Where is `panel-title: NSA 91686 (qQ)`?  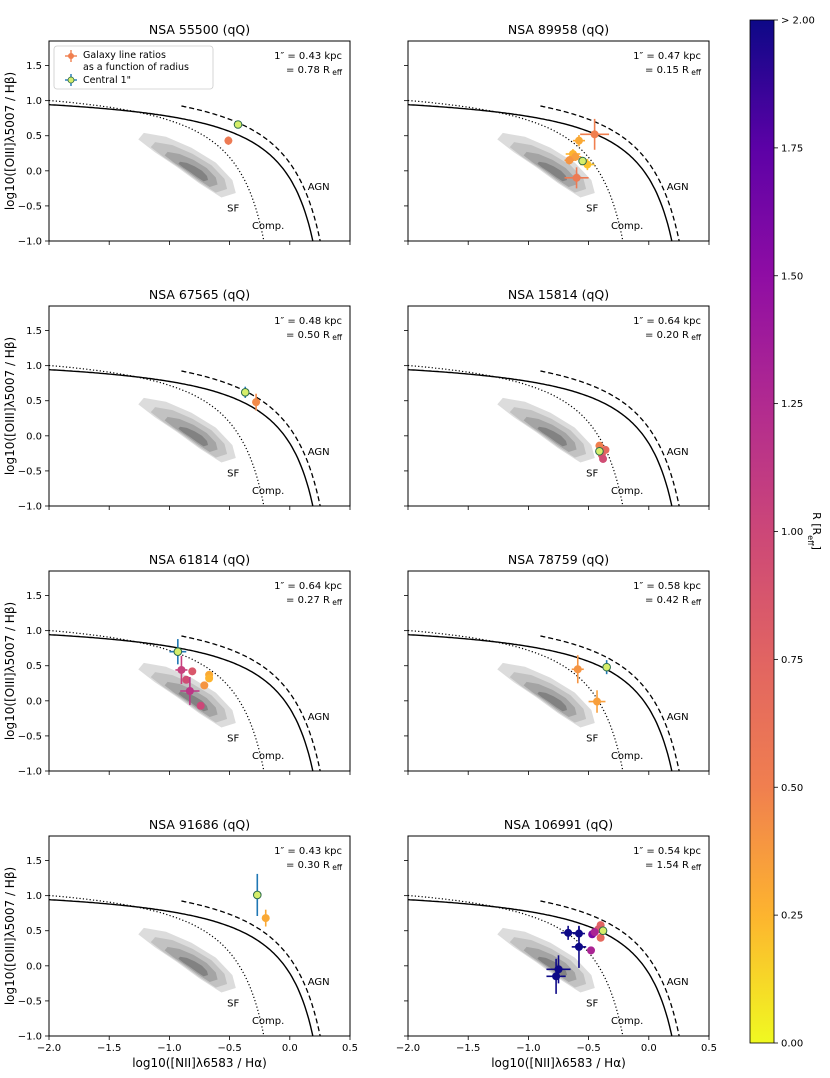 panel-title: NSA 91686 (qQ) is located at coordinates (199, 824).